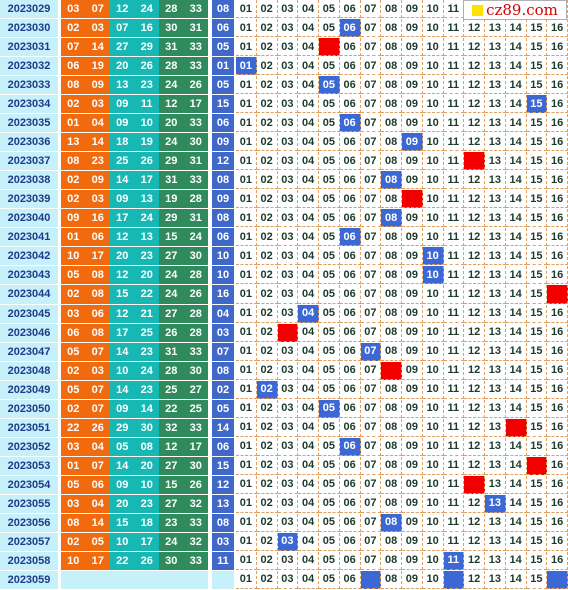  I want to click on issue-number: 2023051, so click(29, 427).